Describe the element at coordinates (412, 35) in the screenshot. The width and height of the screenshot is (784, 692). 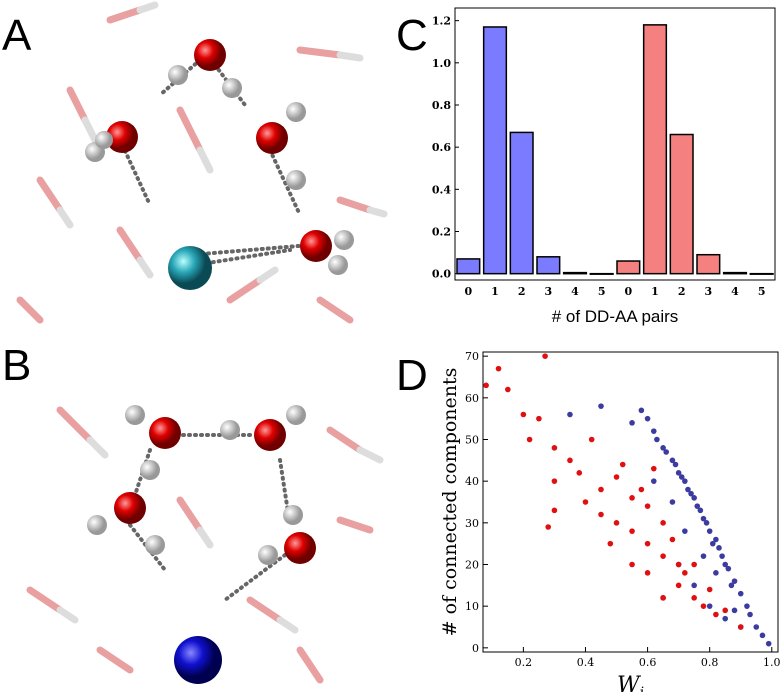
I see `panel-label: C` at that location.